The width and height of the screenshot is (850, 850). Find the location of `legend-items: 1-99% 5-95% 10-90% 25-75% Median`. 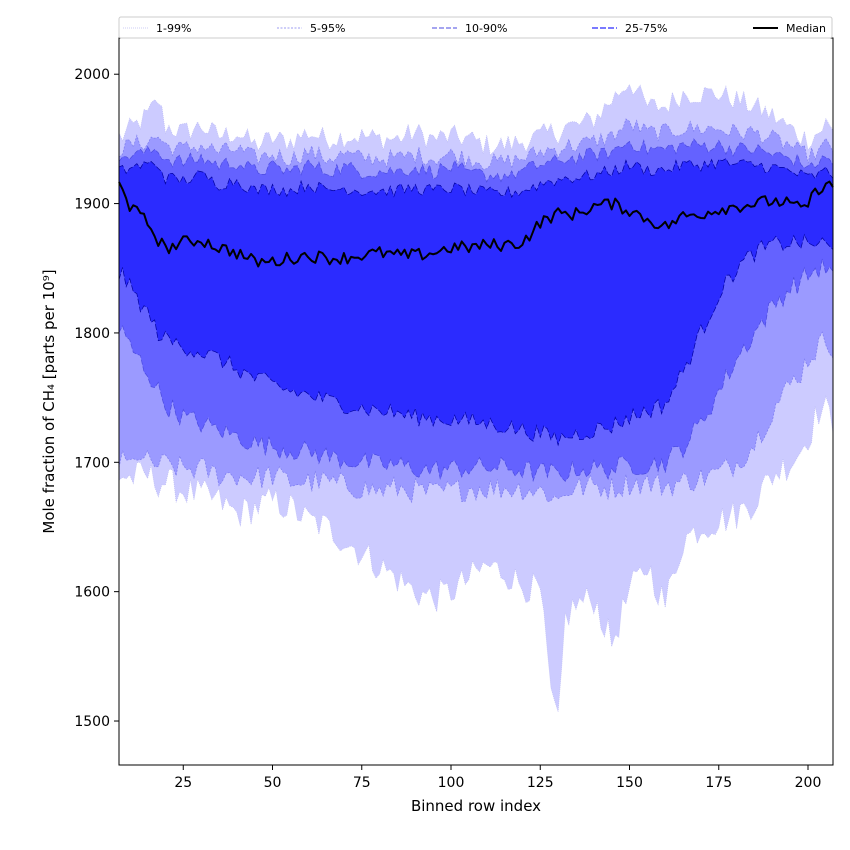

legend-items: 1-99% 5-95% 10-90% 25-75% Median is located at coordinates (474, 28).